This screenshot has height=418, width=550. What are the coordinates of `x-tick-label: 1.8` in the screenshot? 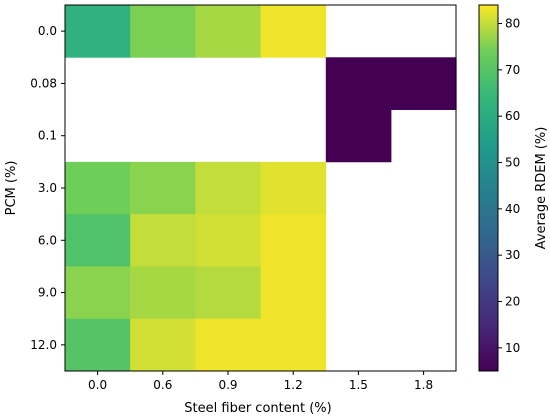 It's located at (423, 385).